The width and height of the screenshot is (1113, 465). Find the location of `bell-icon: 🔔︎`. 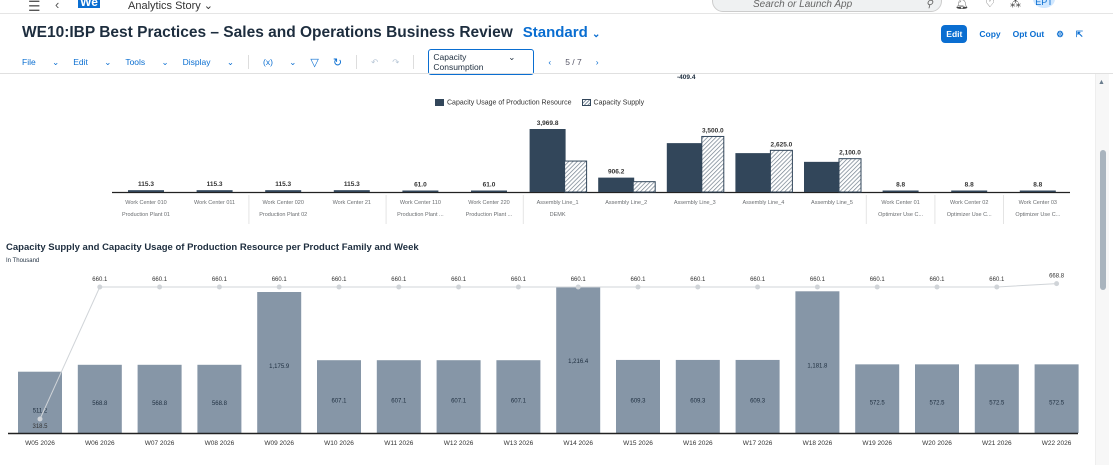

bell-icon: 🔔︎ is located at coordinates (962, 5).